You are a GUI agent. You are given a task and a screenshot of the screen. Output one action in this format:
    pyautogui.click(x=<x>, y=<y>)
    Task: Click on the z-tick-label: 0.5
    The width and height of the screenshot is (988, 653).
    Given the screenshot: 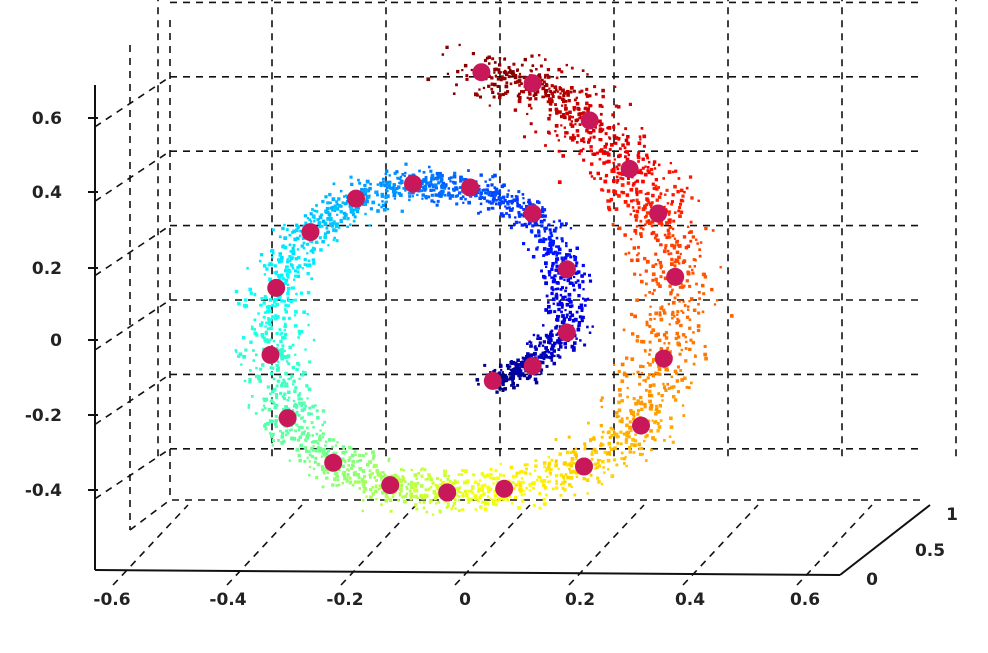 What is the action you would take?
    pyautogui.click(x=930, y=551)
    